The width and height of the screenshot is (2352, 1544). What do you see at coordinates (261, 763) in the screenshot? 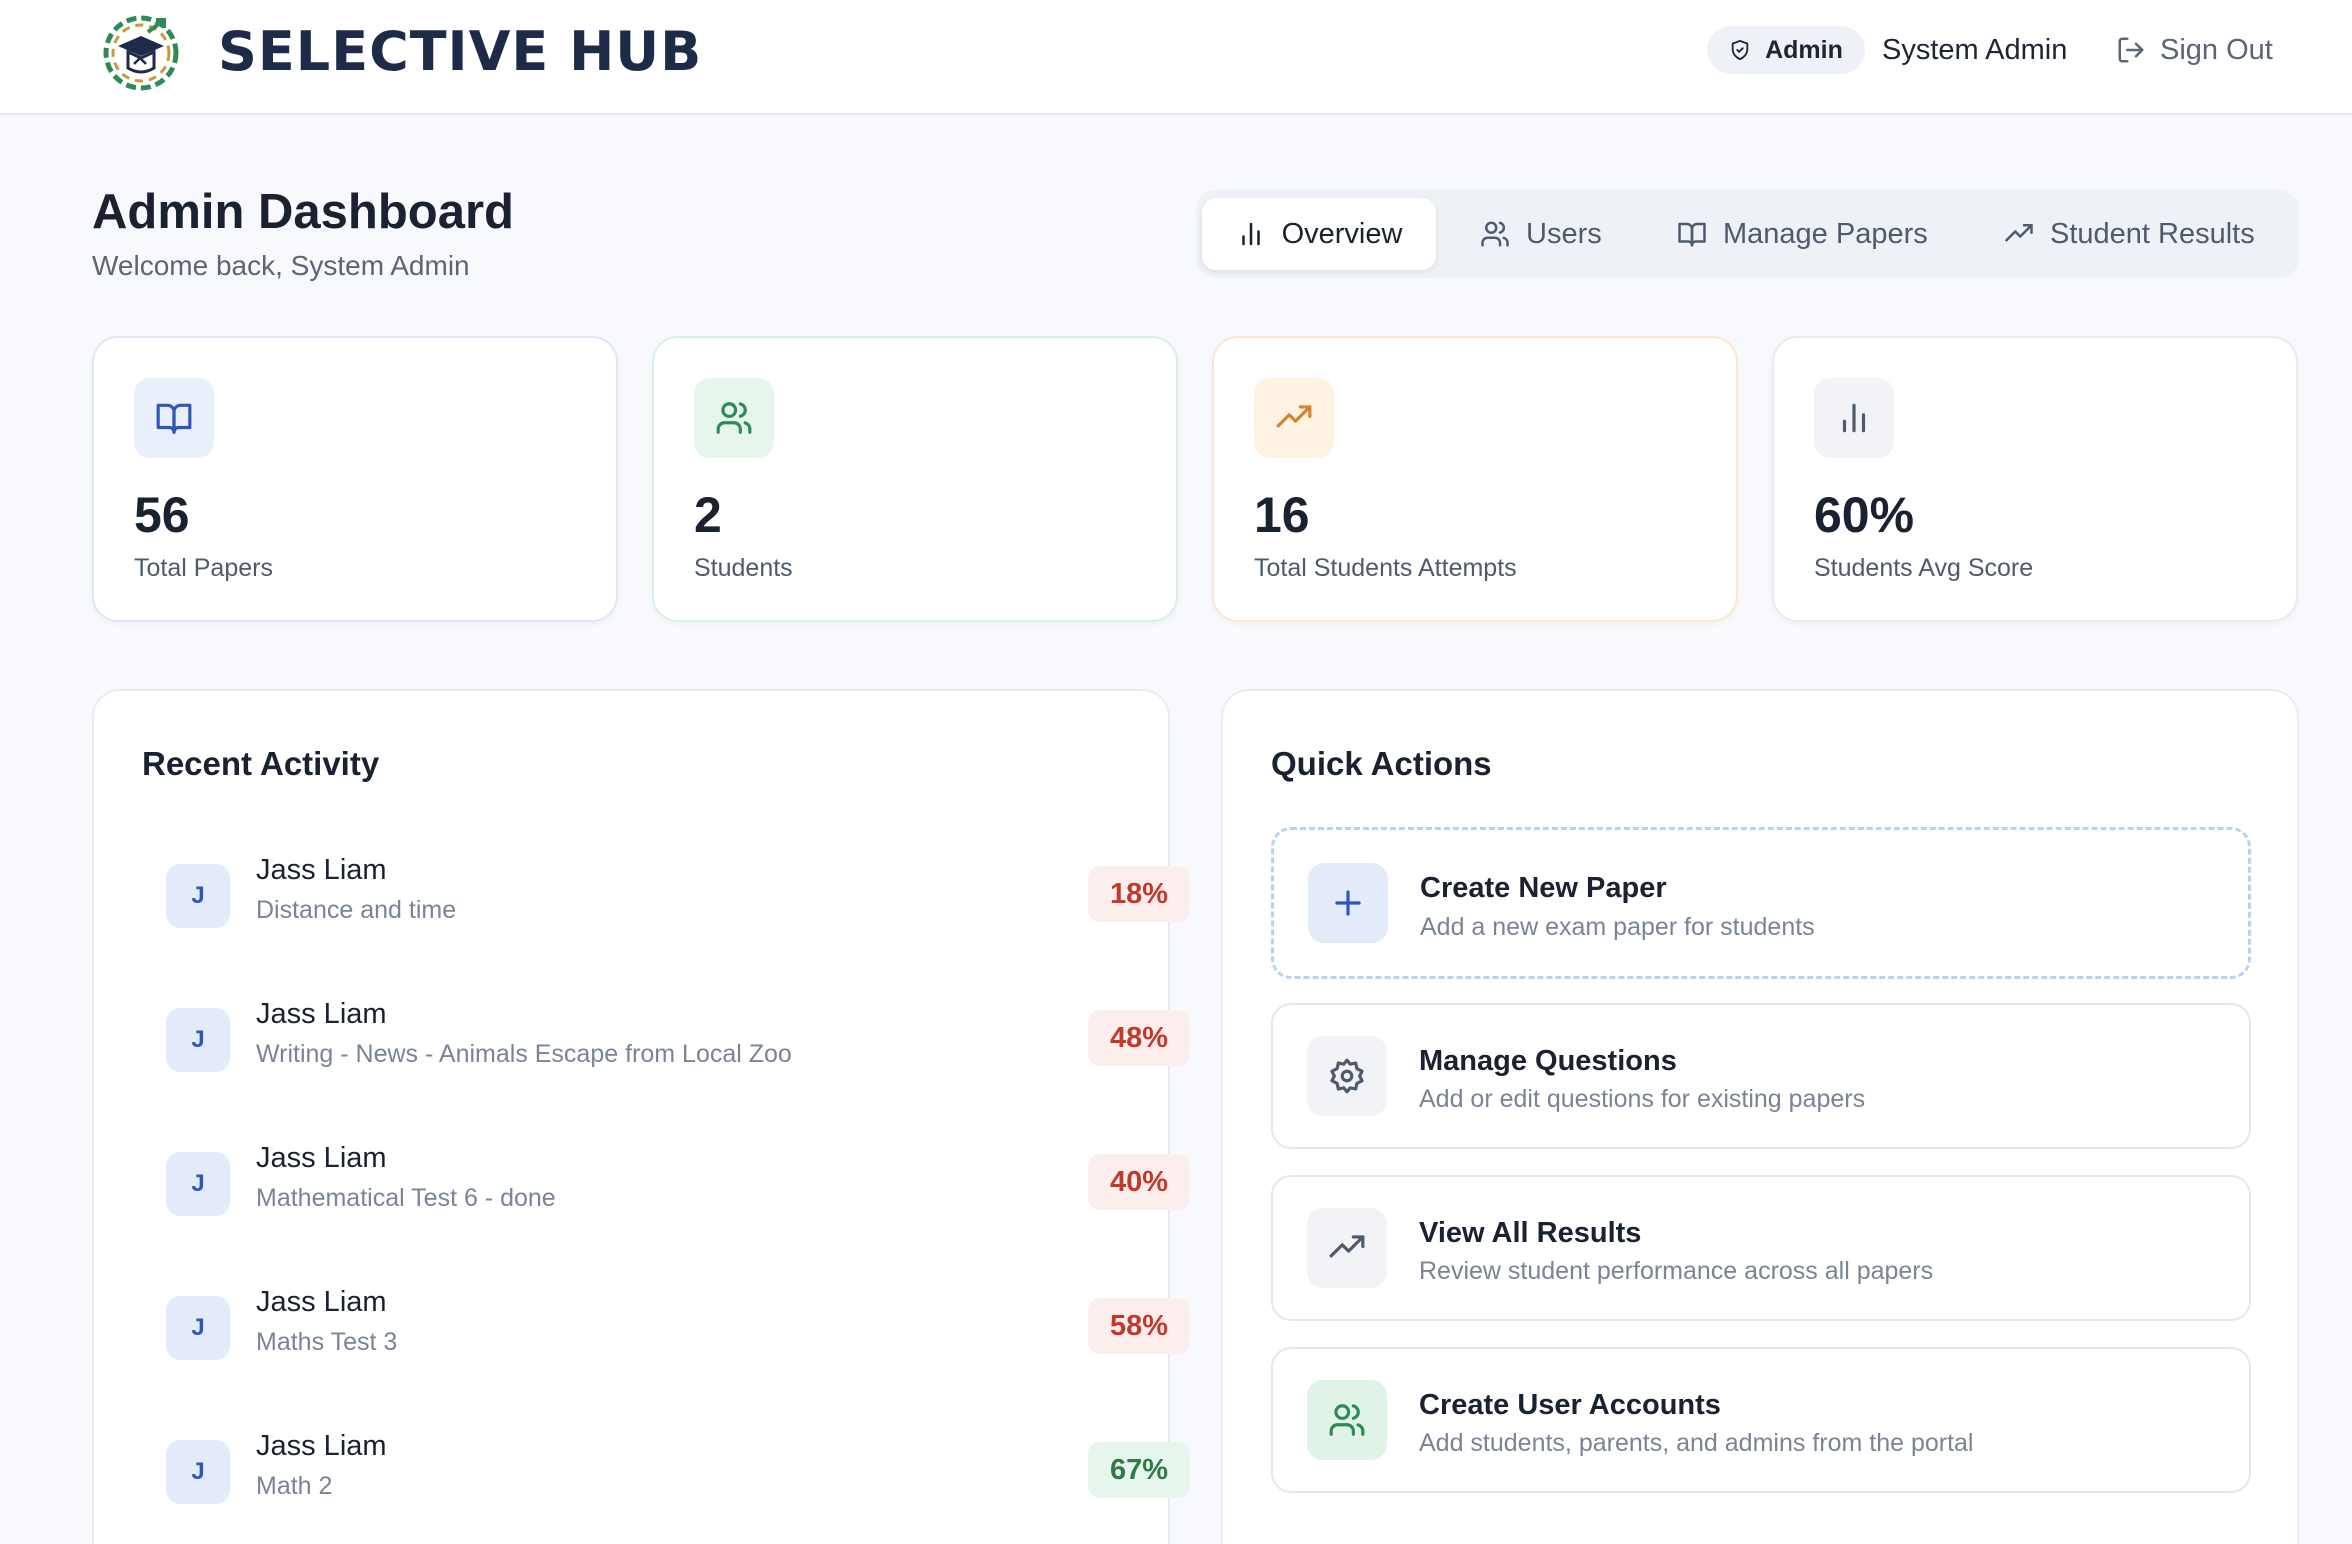
I see `recent-activity-title: Recent Activity` at bounding box center [261, 763].